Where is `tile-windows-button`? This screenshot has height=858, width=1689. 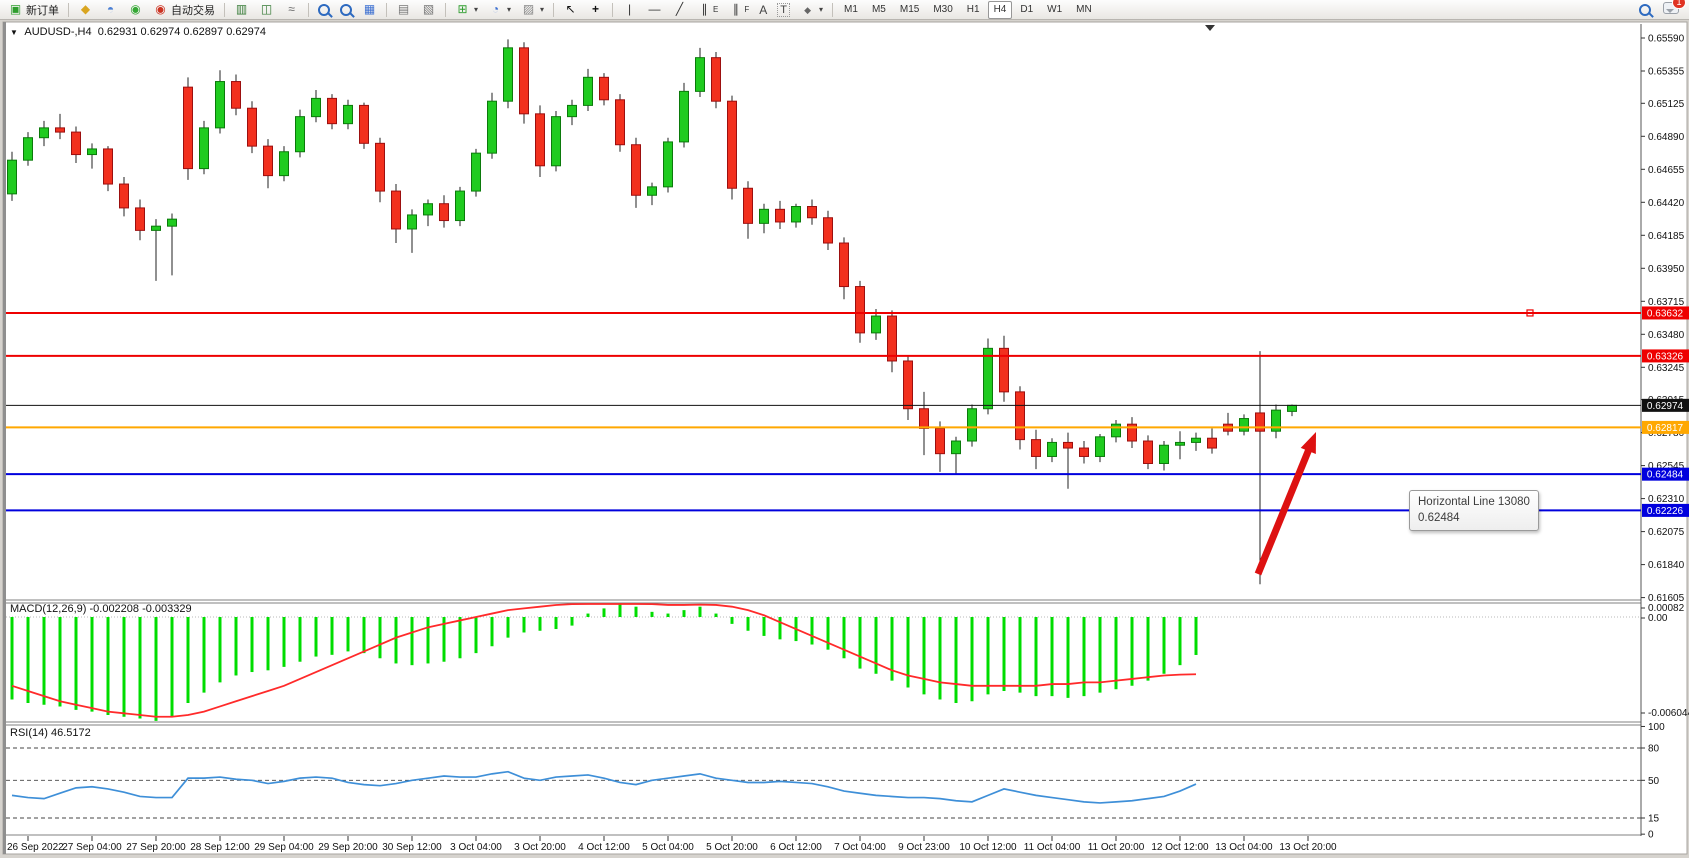
tile-windows-button is located at coordinates (369, 10).